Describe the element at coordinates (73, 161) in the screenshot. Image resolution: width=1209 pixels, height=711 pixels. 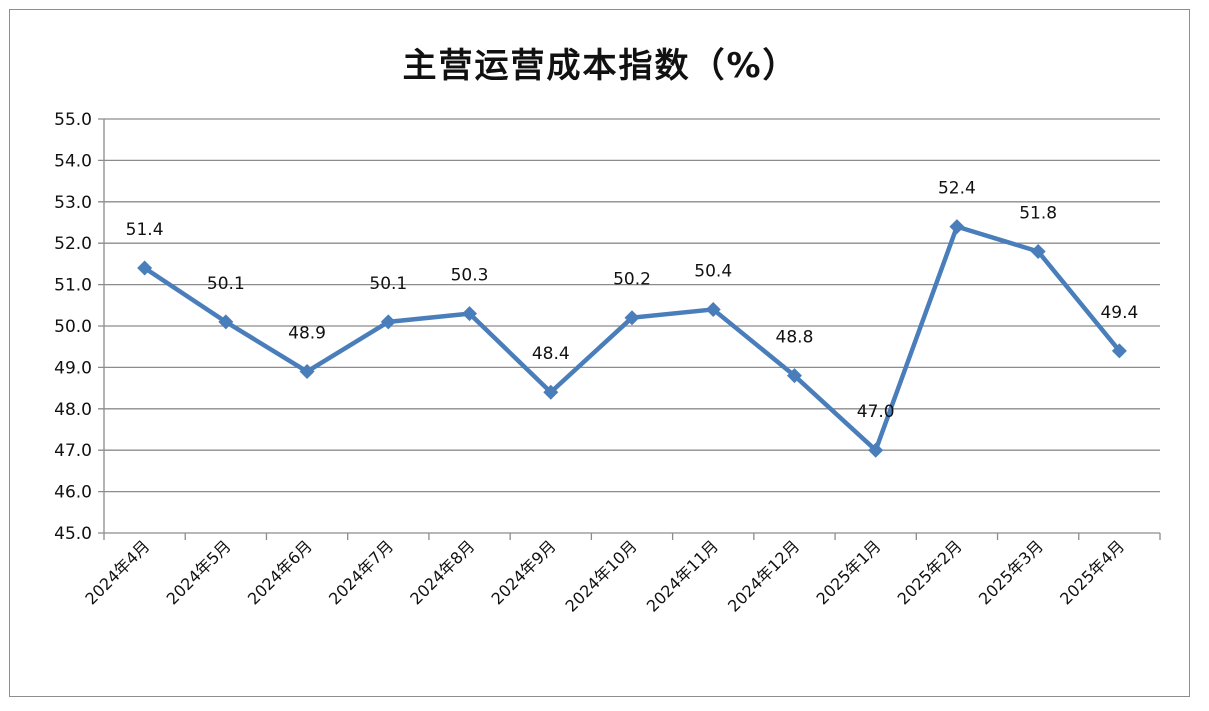
I see `y-tick-label: 54.0` at that location.